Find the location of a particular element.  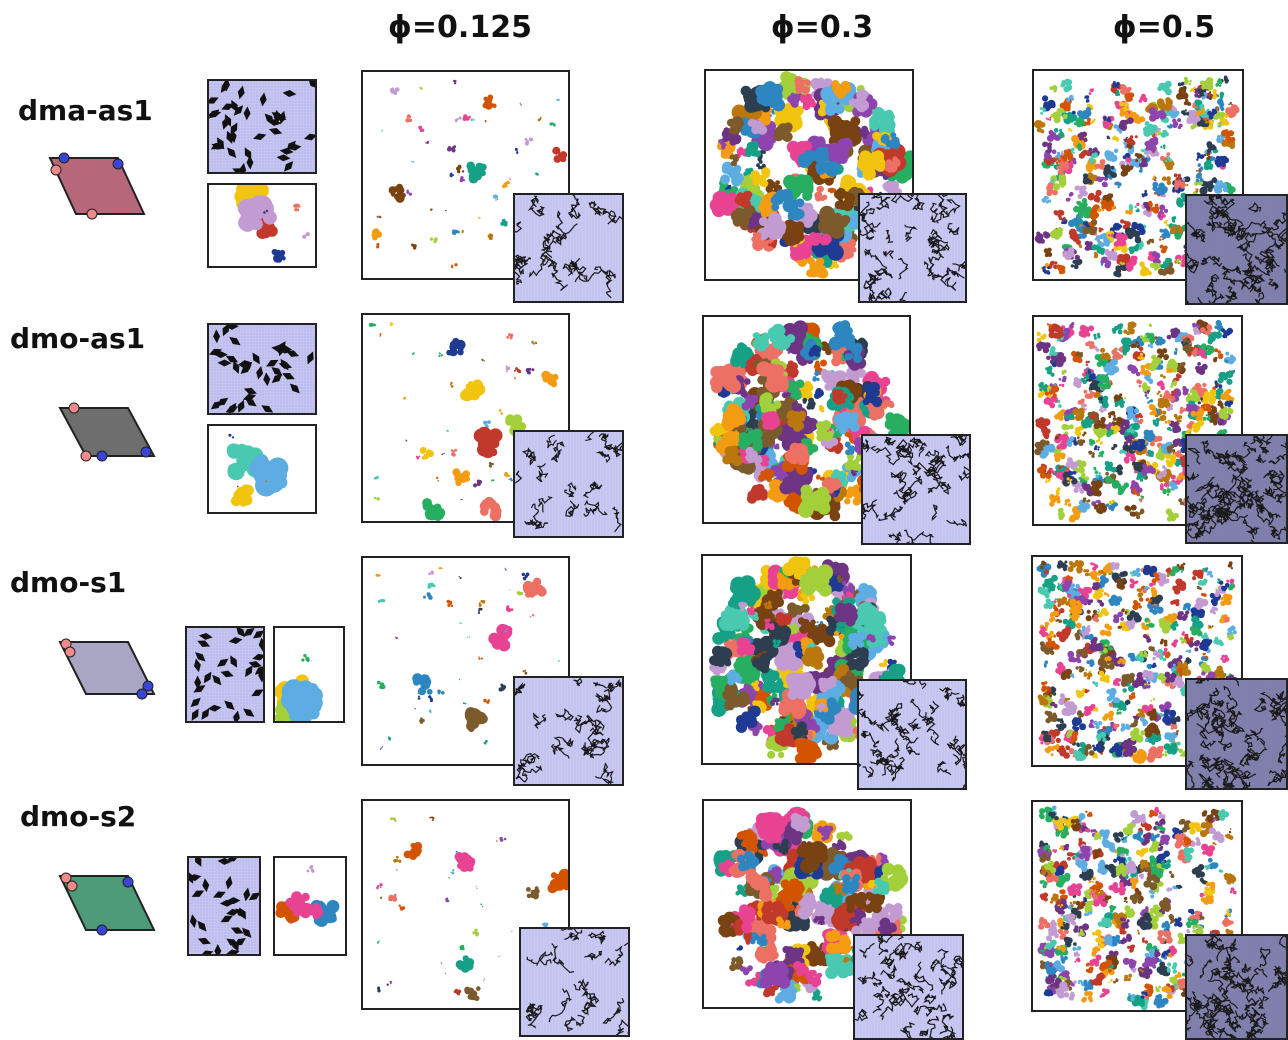

rhombus-shape-dmo-as1 is located at coordinates (107, 432).